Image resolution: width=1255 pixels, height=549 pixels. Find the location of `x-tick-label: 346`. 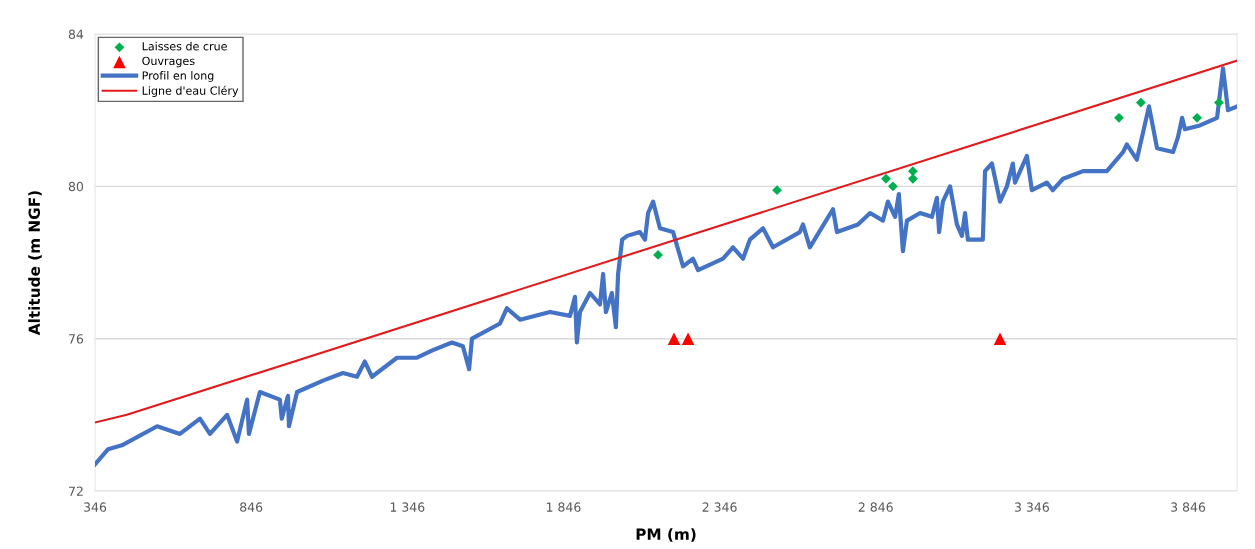

x-tick-label: 346 is located at coordinates (95, 507).